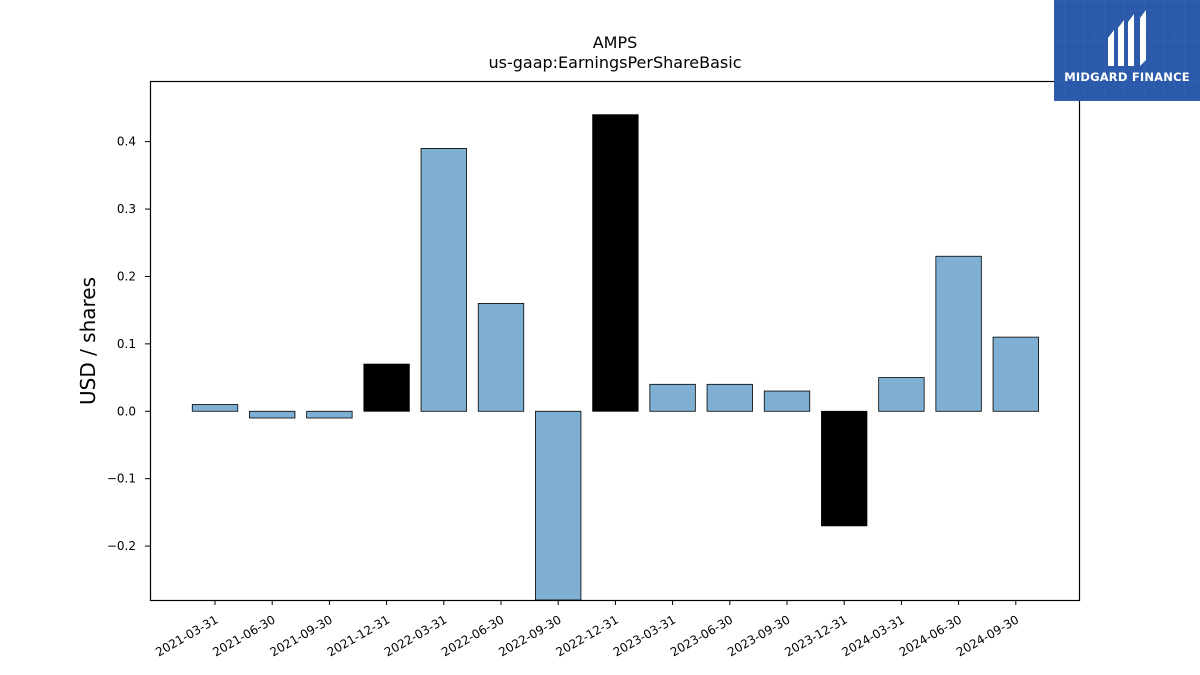 The image size is (1200, 675). I want to click on y-tick-label: −0.1, so click(121, 479).